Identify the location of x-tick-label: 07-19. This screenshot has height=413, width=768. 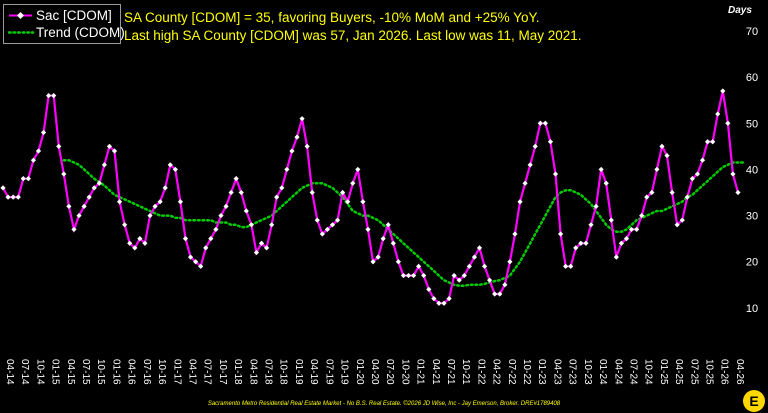
(328, 372).